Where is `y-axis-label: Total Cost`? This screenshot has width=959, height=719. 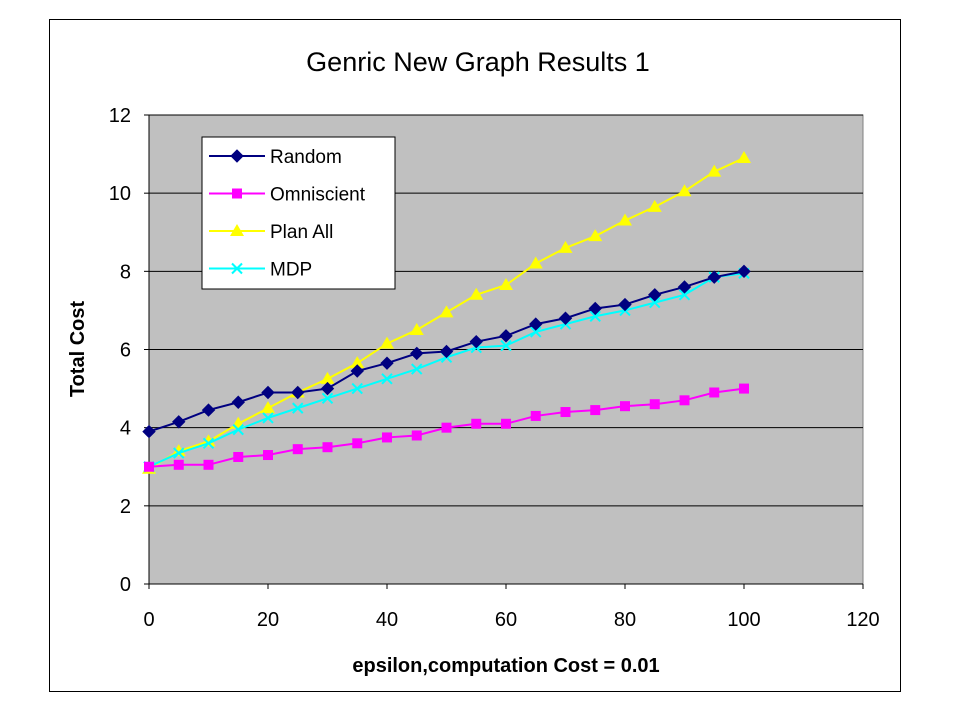 y-axis-label: Total Cost is located at coordinates (78, 349).